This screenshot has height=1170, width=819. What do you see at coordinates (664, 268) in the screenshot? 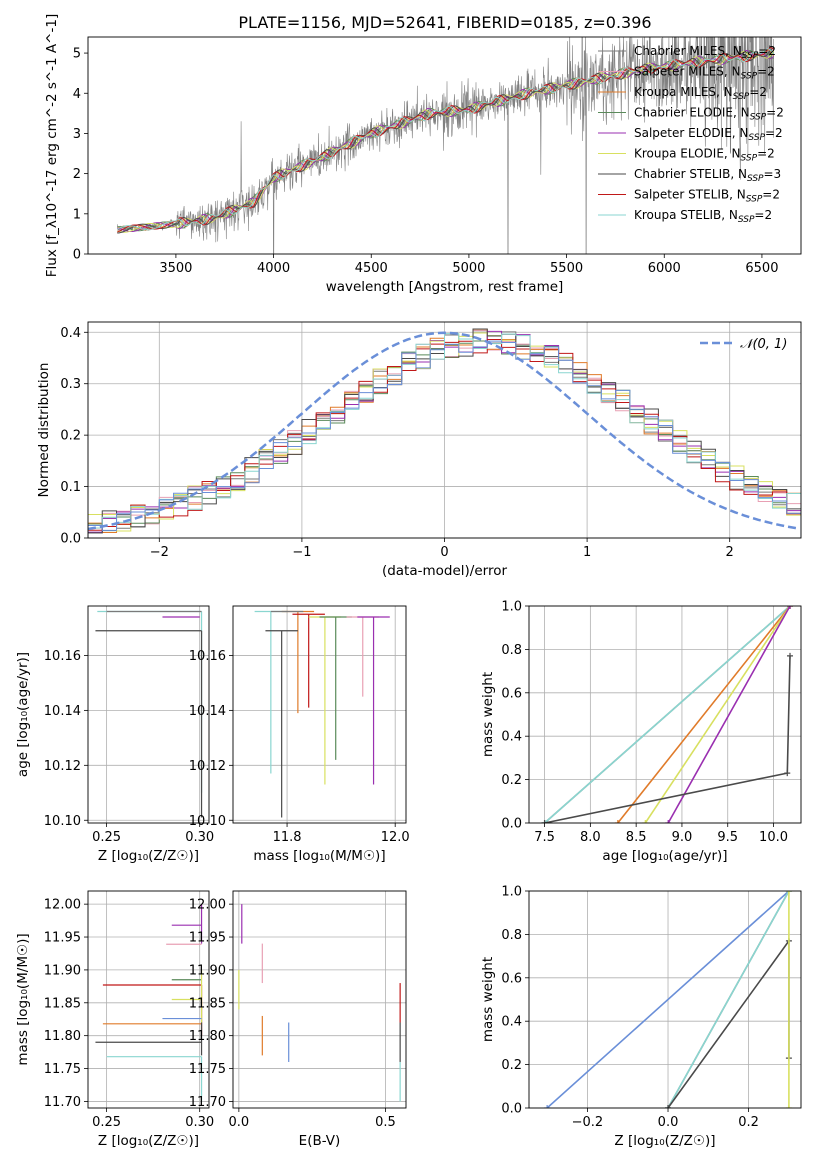
I see `x-tick-label: 6000` at bounding box center [664, 268].